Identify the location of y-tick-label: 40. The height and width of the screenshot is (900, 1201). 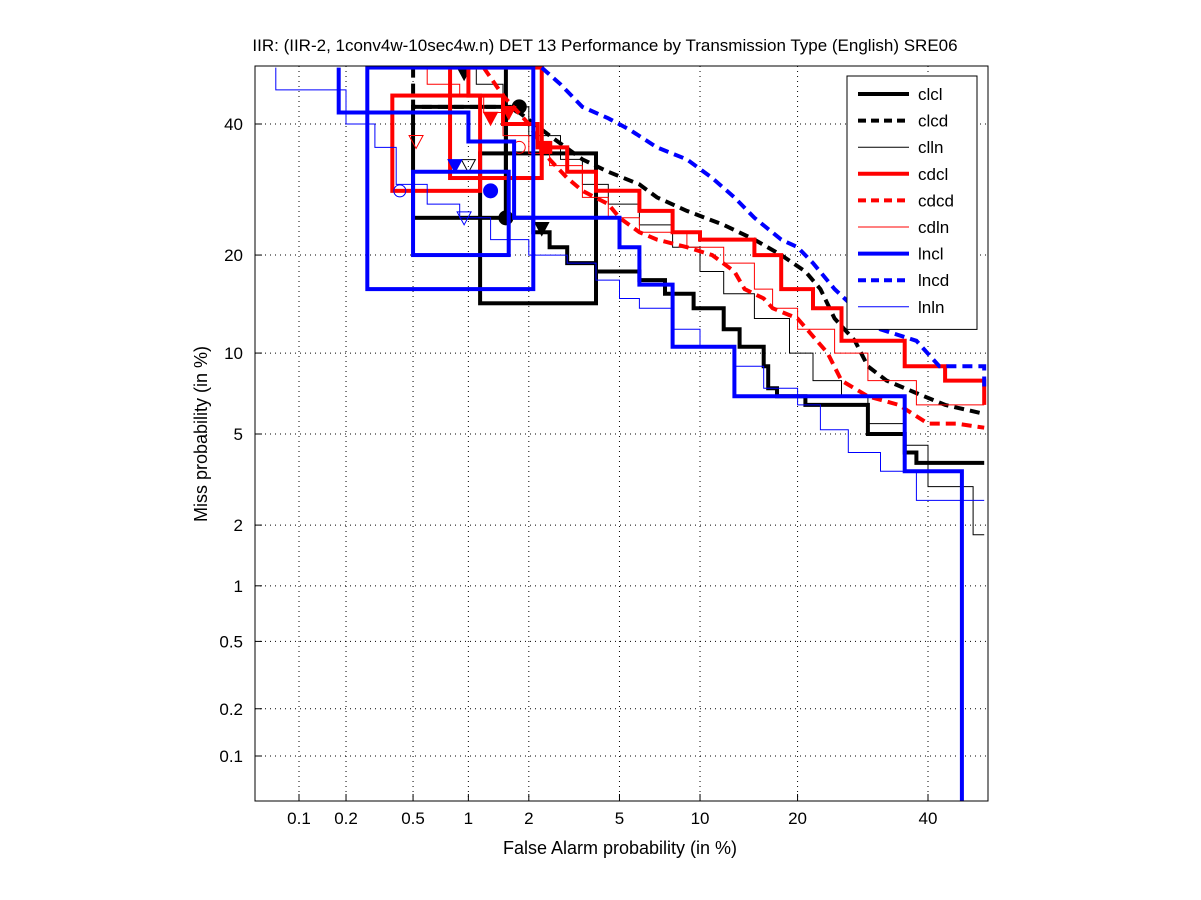
(233, 124).